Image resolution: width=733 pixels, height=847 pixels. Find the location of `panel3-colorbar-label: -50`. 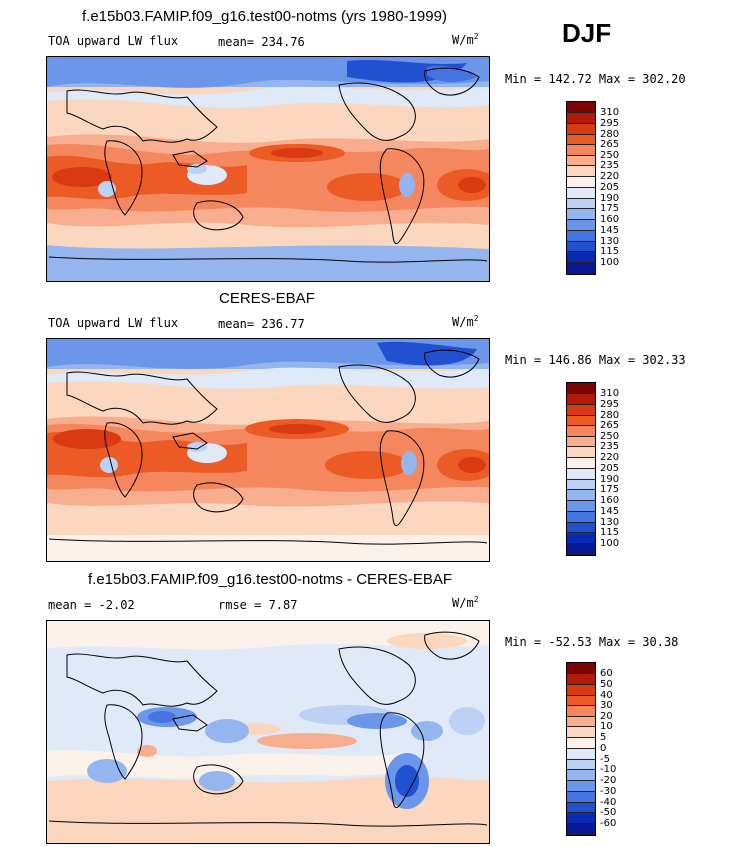

panel3-colorbar-label: -50 is located at coordinates (608, 812).